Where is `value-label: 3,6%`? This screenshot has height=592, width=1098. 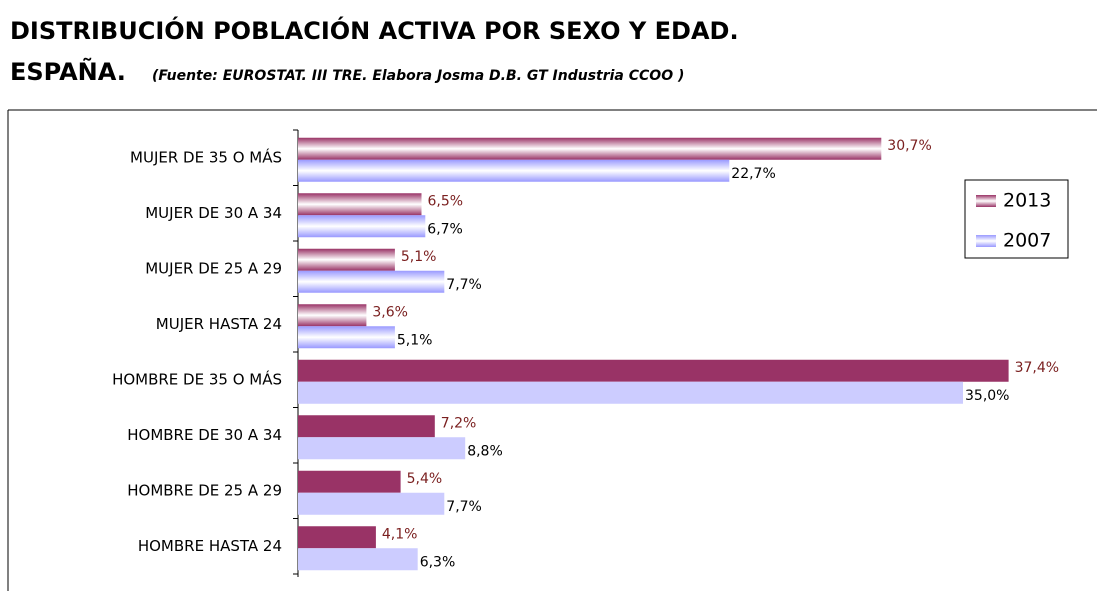
value-label: 3,6% is located at coordinates (390, 312).